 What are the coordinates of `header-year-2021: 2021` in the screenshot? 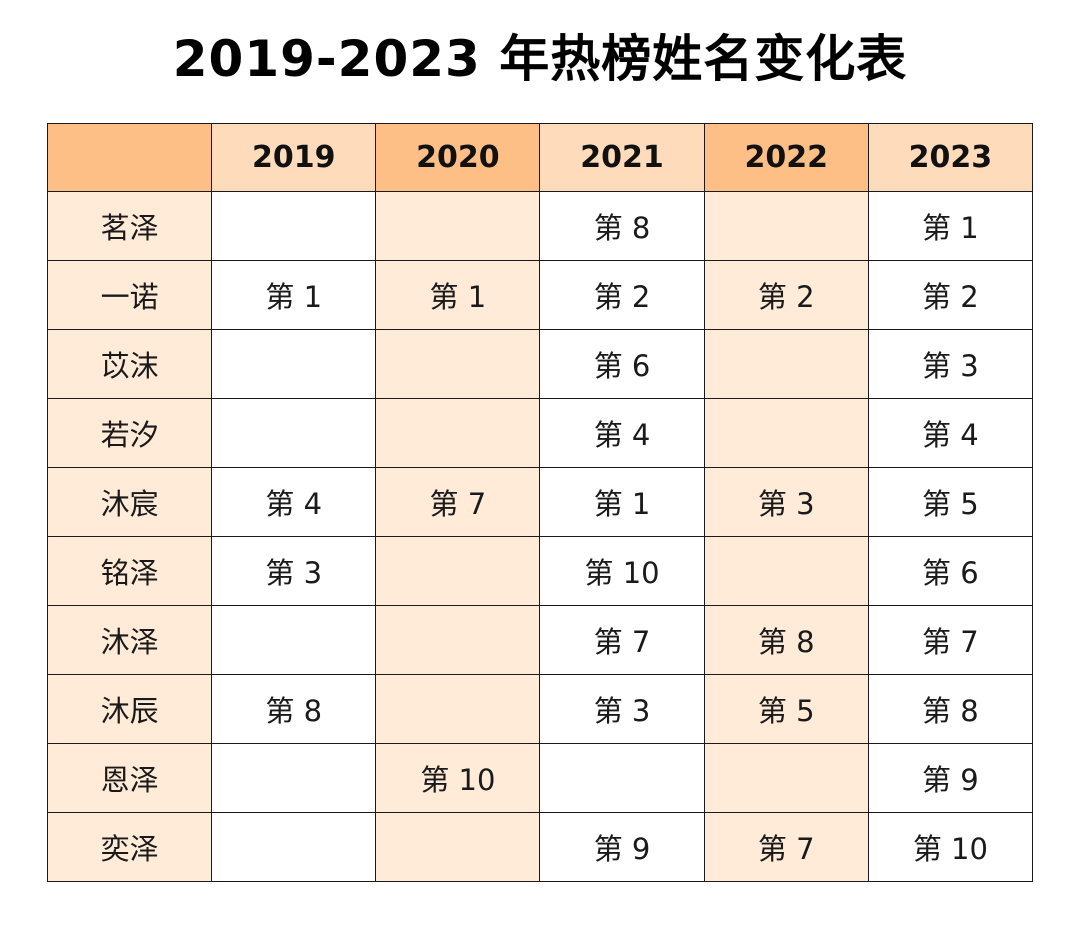 It's located at (622, 157).